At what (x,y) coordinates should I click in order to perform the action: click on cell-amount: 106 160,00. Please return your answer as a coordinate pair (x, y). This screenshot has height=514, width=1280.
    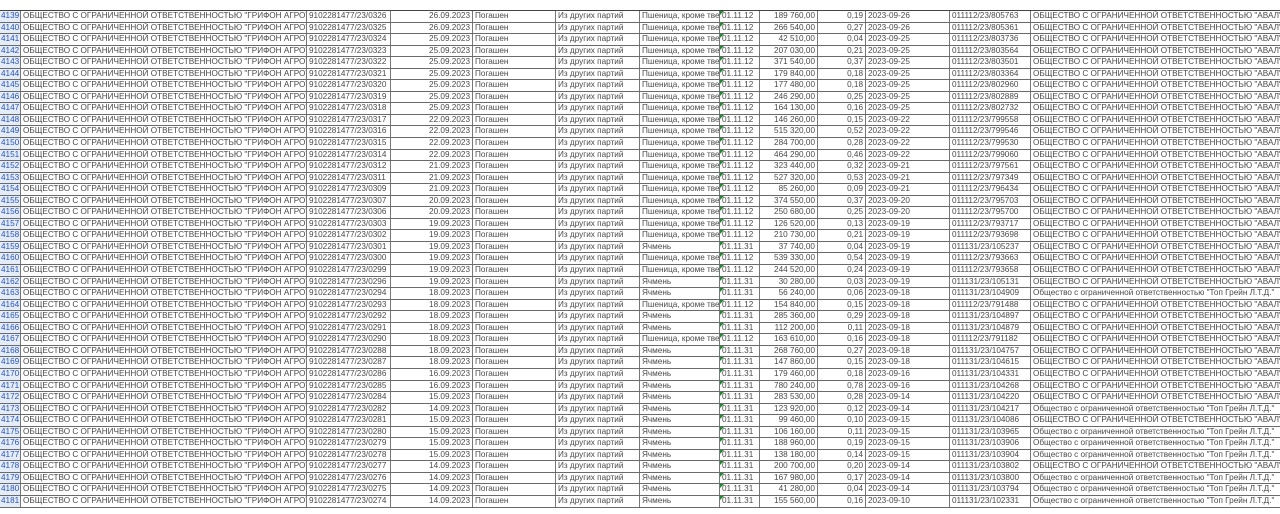
    Looking at the image, I should click on (789, 432).